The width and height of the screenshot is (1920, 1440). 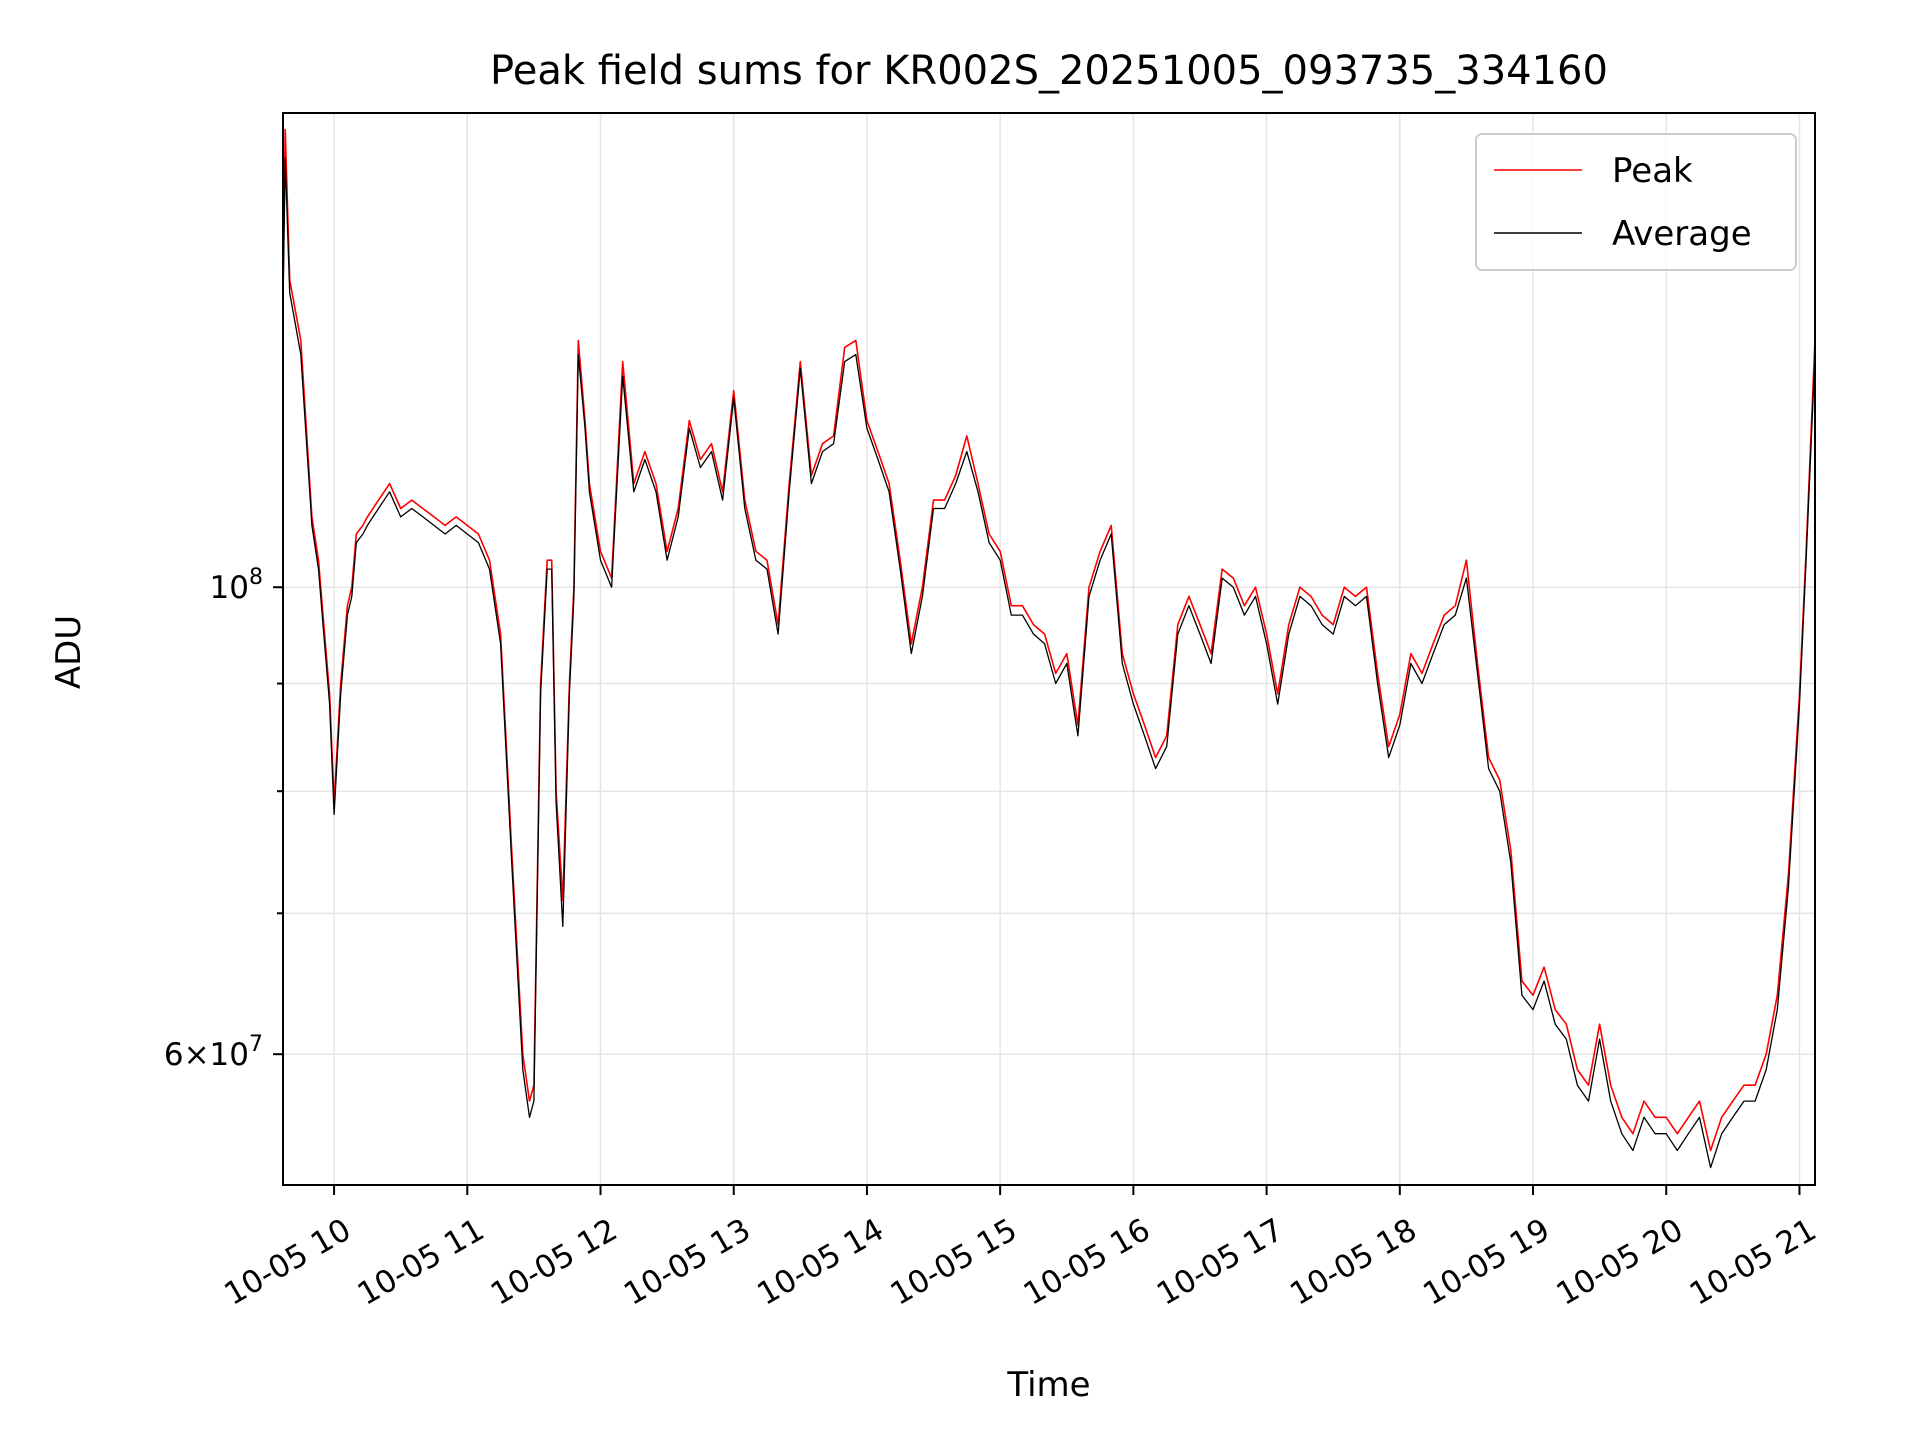 What do you see at coordinates (421, 1262) in the screenshot?
I see `x-tick-label: 10-05 11` at bounding box center [421, 1262].